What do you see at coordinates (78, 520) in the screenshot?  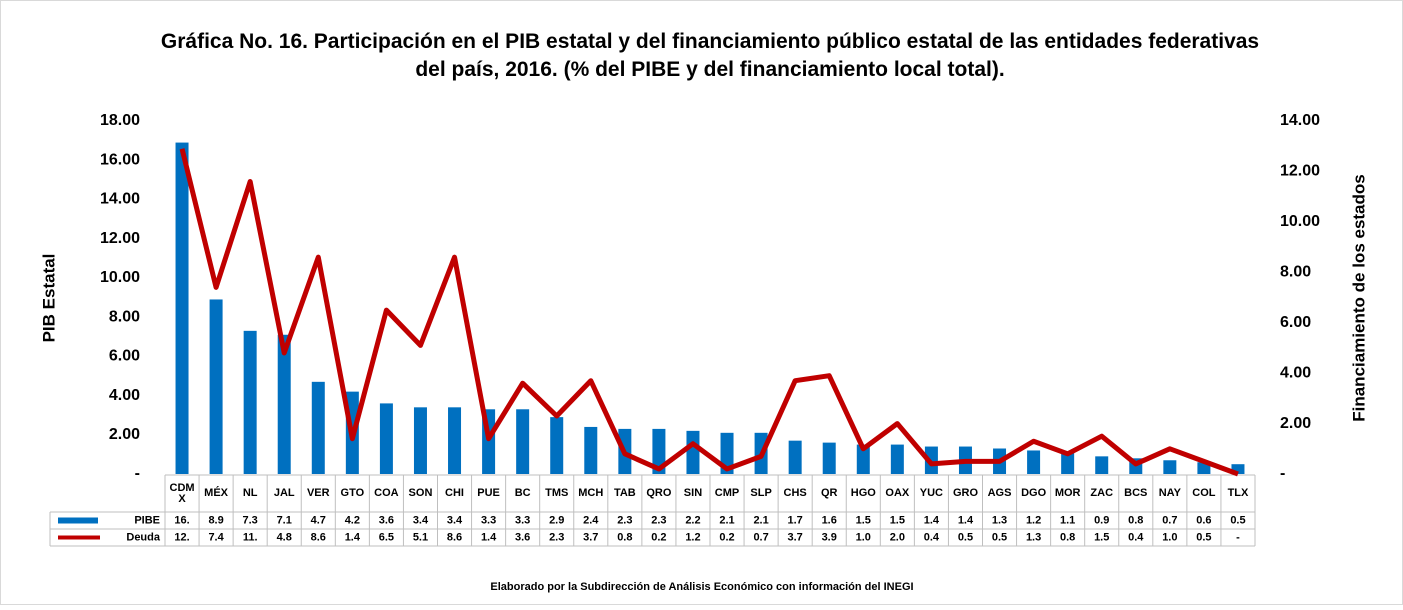 I see `legend-key` at bounding box center [78, 520].